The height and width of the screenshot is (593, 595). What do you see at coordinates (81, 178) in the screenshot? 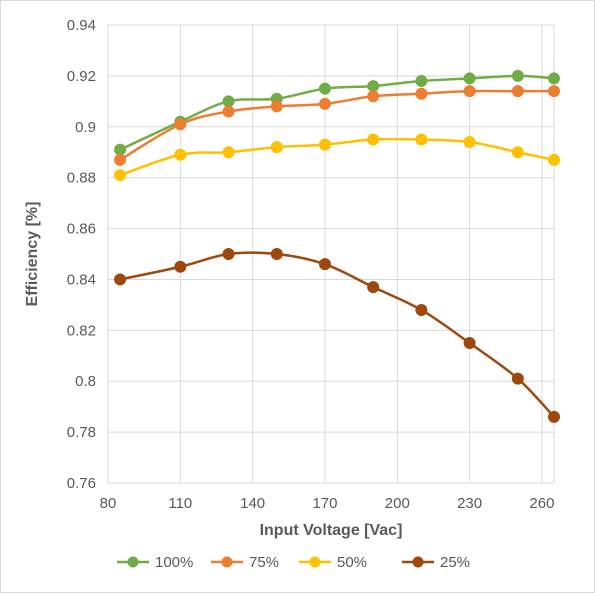
I see `y-tick-label: 0.88` at bounding box center [81, 178].